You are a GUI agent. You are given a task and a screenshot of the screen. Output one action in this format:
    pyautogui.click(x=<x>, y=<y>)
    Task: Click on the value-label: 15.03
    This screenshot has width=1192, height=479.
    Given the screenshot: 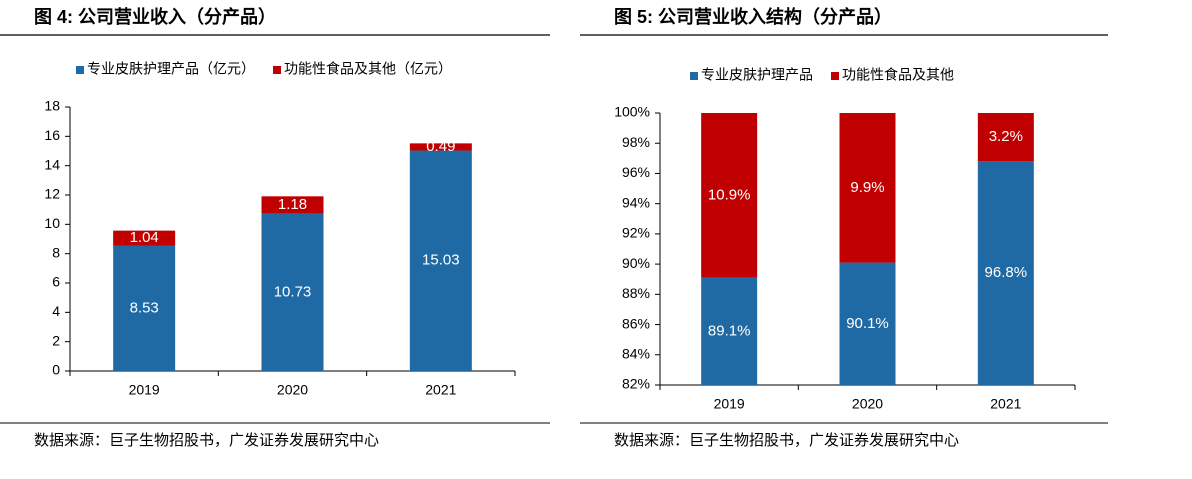 What is the action you would take?
    pyautogui.click(x=441, y=260)
    